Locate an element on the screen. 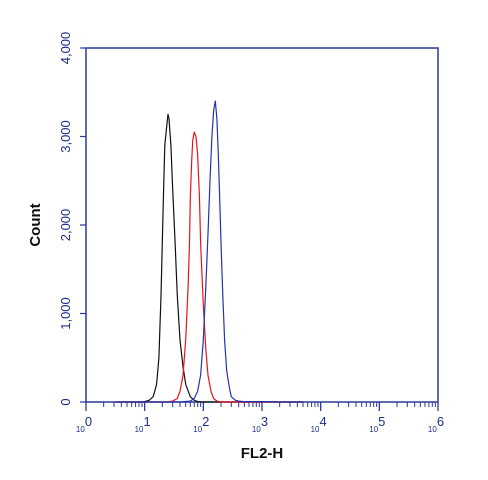 The image size is (488, 480). x-axis-title: FL2-H is located at coordinates (262, 453).